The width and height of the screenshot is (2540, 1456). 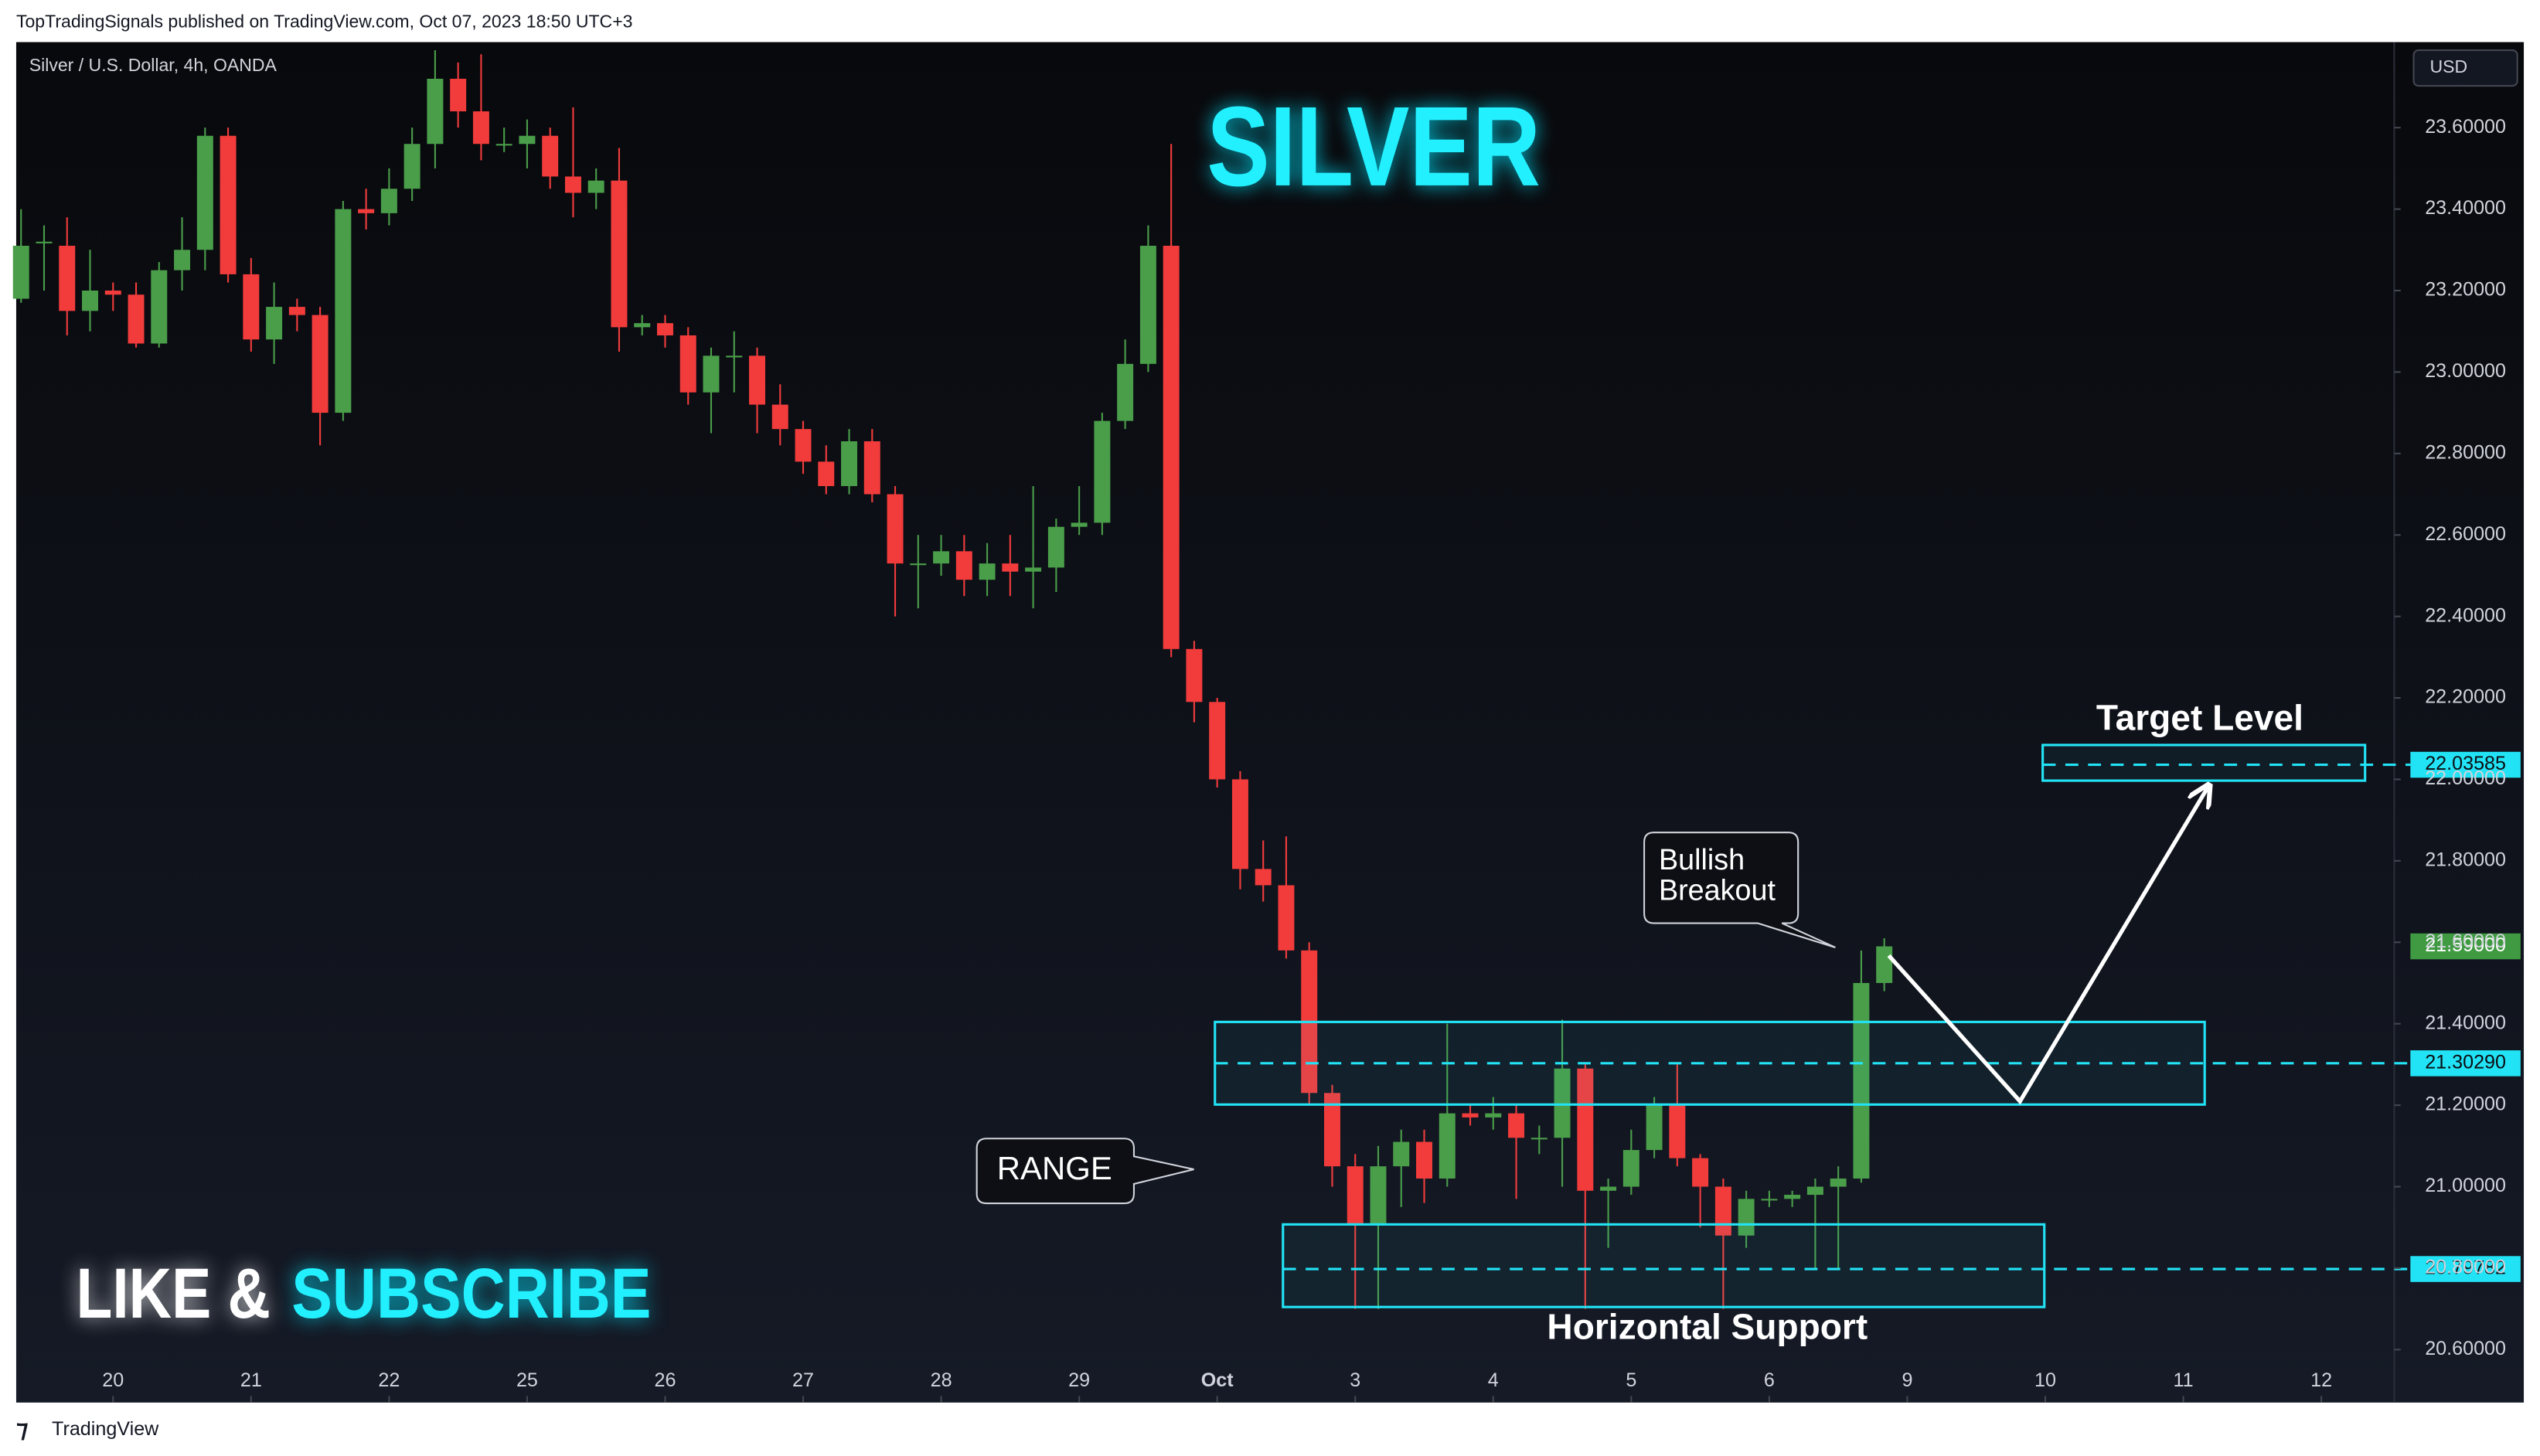 I want to click on y-tick-label: 21.40000, so click(x=2466, y=1023).